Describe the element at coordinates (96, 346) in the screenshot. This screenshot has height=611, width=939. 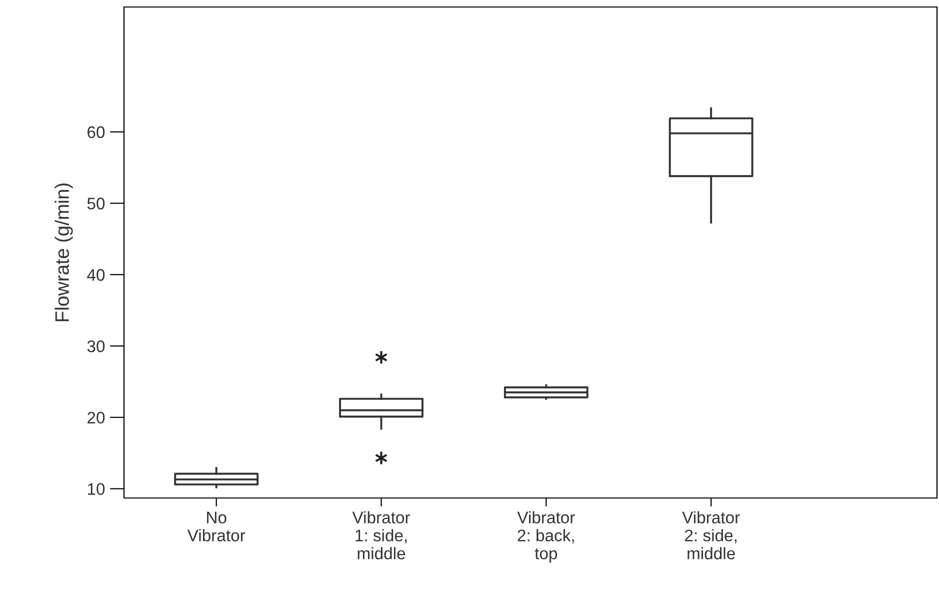
I see `y-tick-label: 30` at that location.